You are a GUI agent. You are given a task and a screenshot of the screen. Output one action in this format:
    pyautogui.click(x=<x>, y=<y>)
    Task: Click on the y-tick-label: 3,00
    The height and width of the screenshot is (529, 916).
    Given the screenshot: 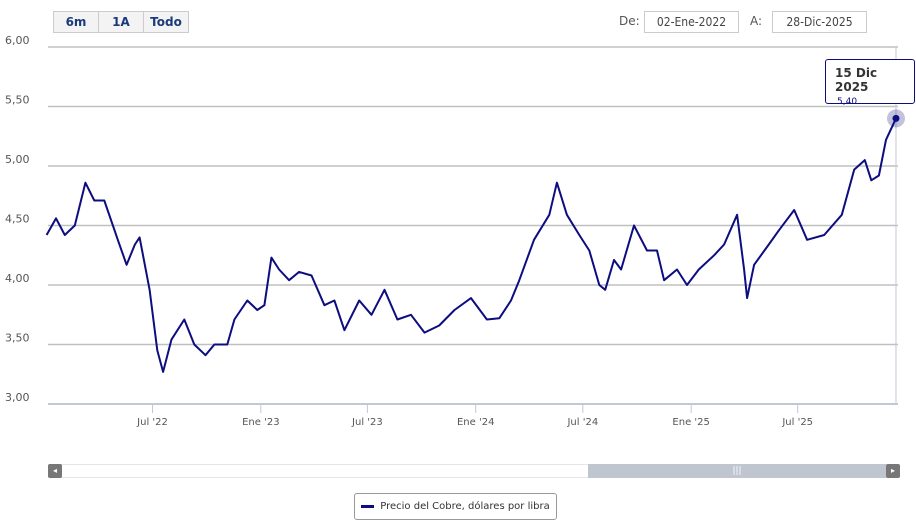 What is the action you would take?
    pyautogui.click(x=17, y=397)
    